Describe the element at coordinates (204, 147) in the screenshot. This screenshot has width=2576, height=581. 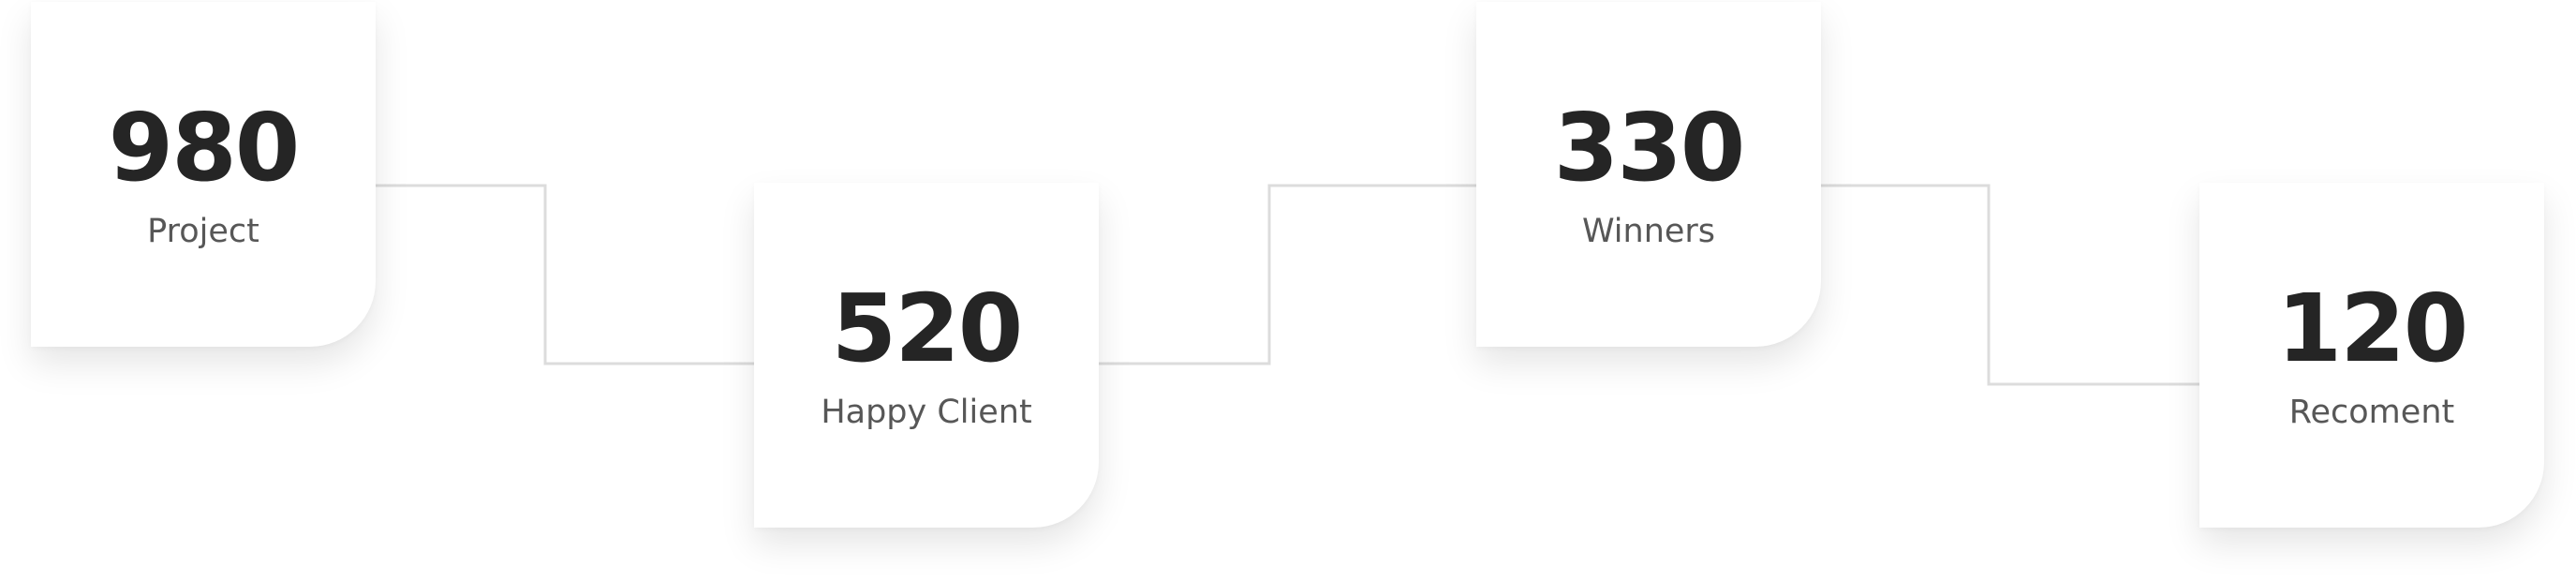
I see `stat-value: 980` at that location.